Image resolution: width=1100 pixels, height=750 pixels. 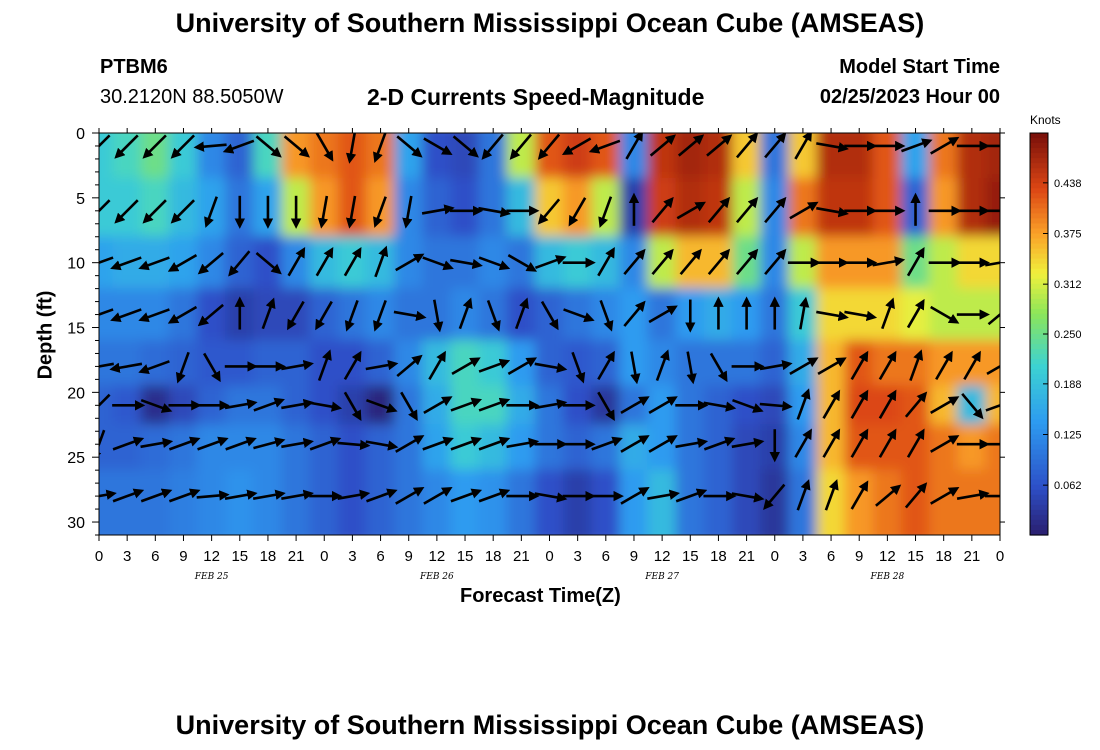 What do you see at coordinates (1068, 436) in the screenshot?
I see `colorbar-tick-label: 0.125` at bounding box center [1068, 436].